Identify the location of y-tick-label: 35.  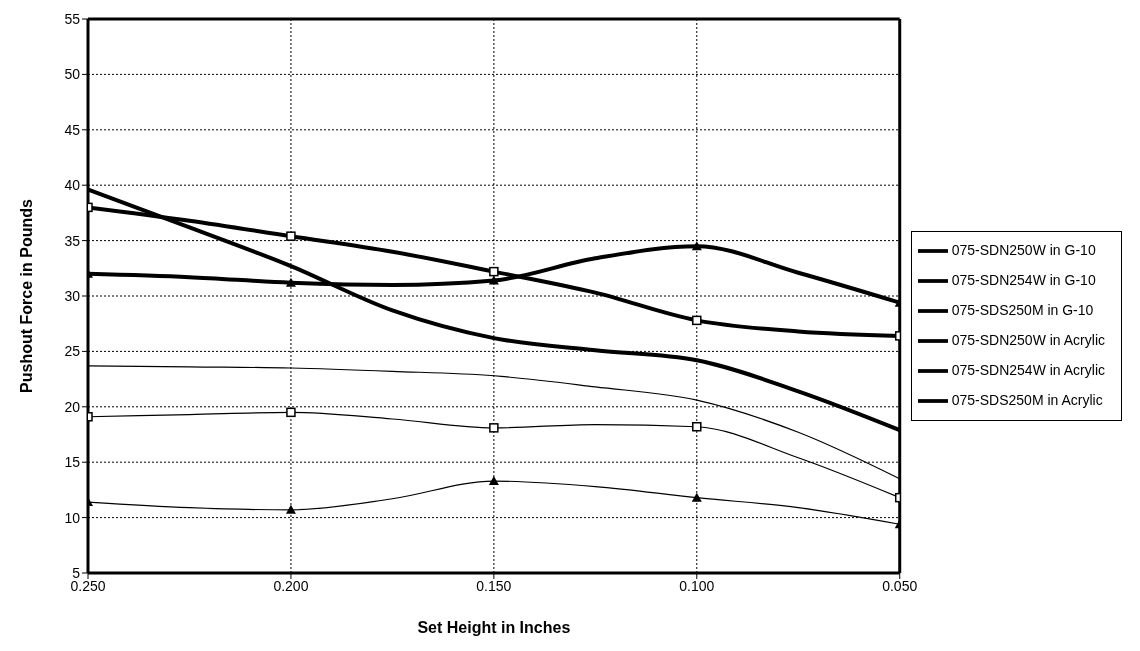
(72, 240).